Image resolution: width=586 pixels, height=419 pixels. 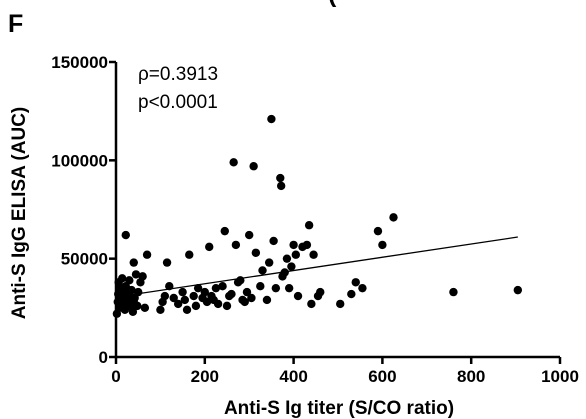 I want to click on x-tick-label: 600, so click(x=382, y=376).